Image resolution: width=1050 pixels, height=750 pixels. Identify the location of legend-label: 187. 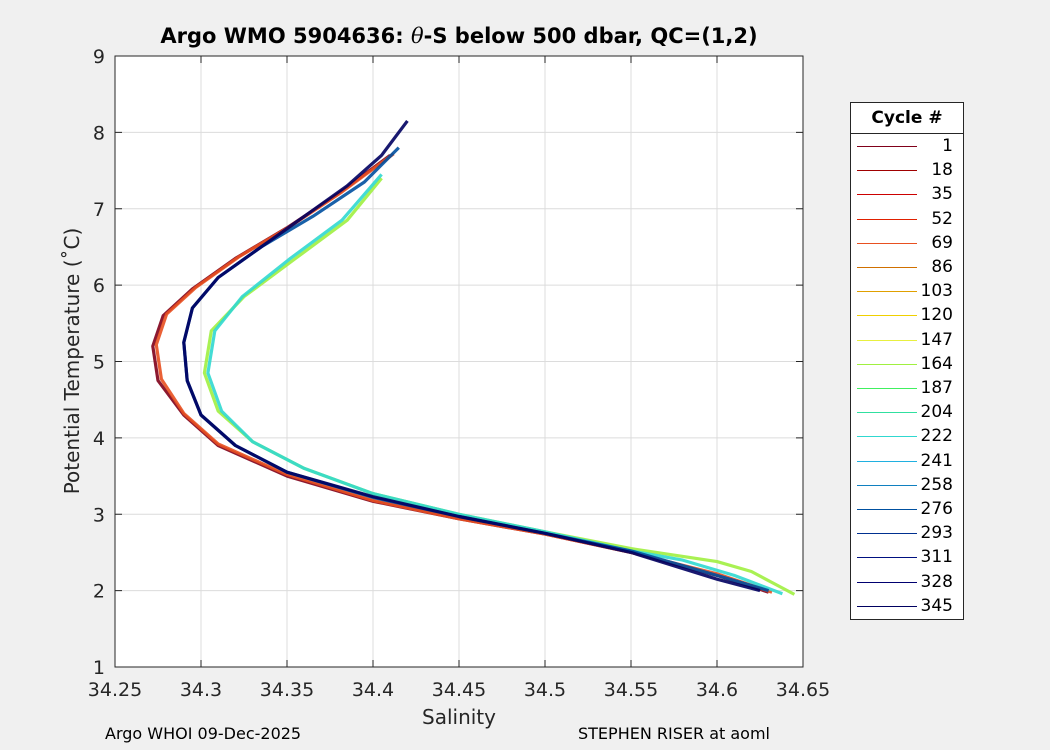
(936, 388).